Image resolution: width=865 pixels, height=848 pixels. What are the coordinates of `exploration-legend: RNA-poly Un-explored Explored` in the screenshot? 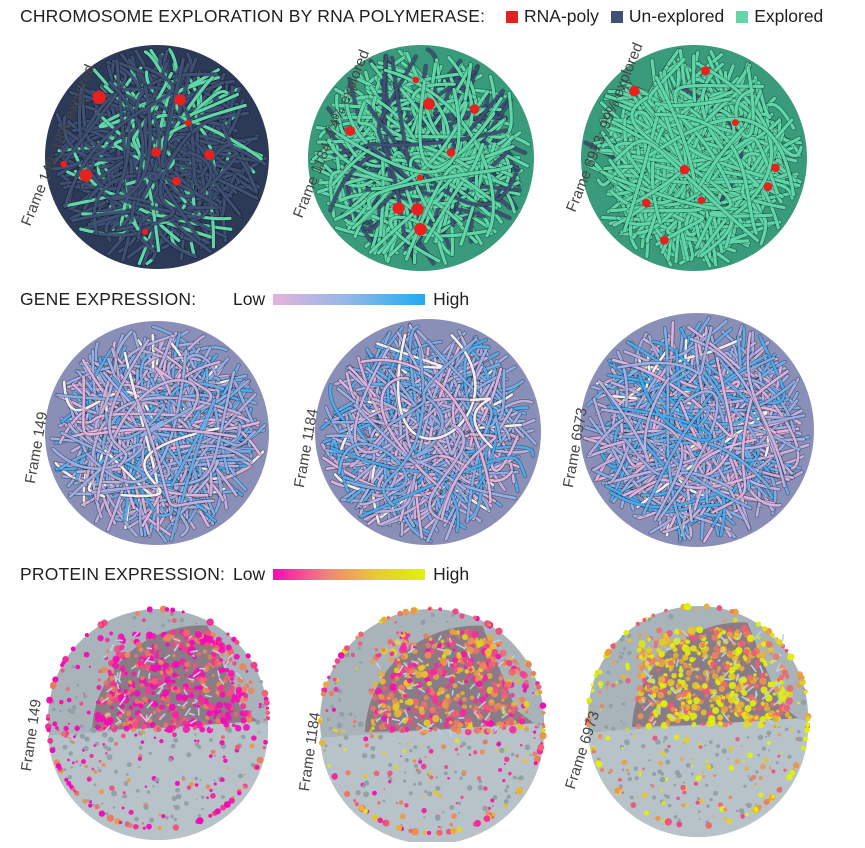 It's located at (664, 16).